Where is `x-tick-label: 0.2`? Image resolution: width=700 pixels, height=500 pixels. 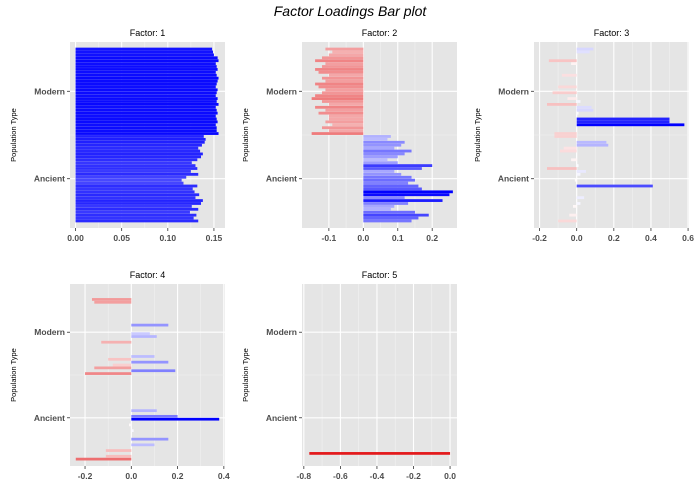 x-tick-label: 0.2 is located at coordinates (614, 238).